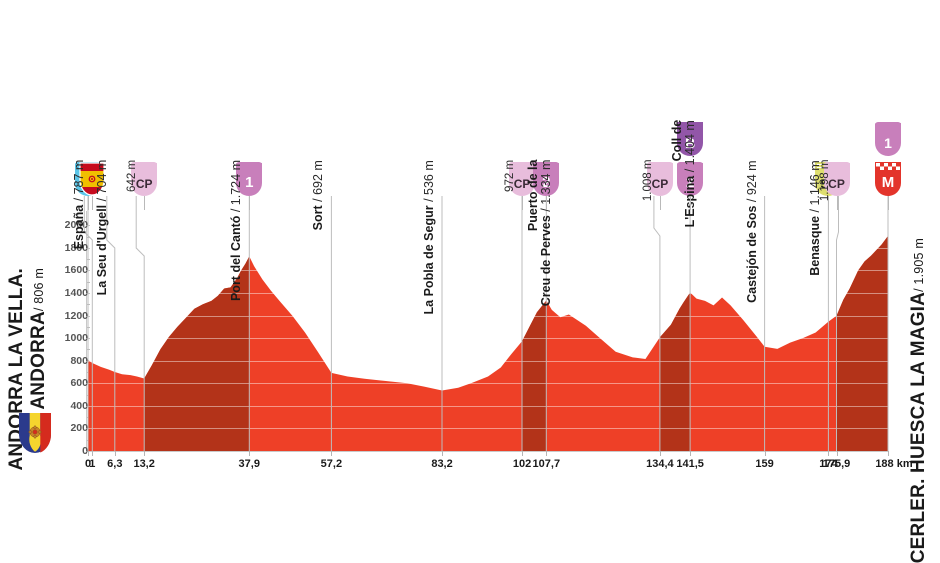 The height and width of the screenshot is (563, 940). I want to click on x-axis-tick-label: 141,5, so click(690, 464).